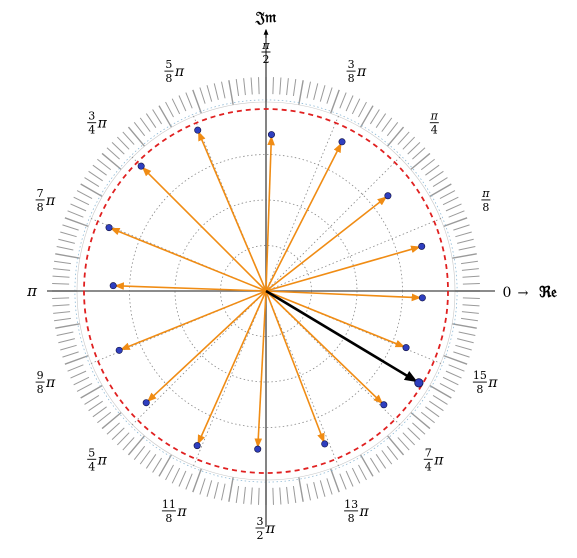  What do you see at coordinates (356, 71) in the screenshot?
I see `angle-label: 38 π` at bounding box center [356, 71].